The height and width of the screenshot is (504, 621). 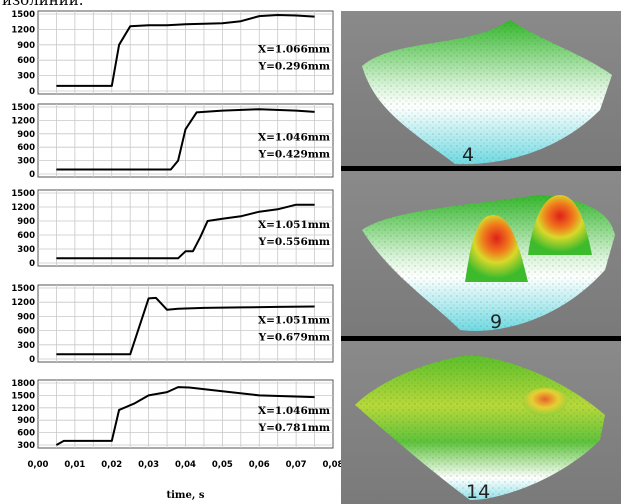 What do you see at coordinates (148, 465) in the screenshot?
I see `x-tick-label: 0,03` at bounding box center [148, 465].